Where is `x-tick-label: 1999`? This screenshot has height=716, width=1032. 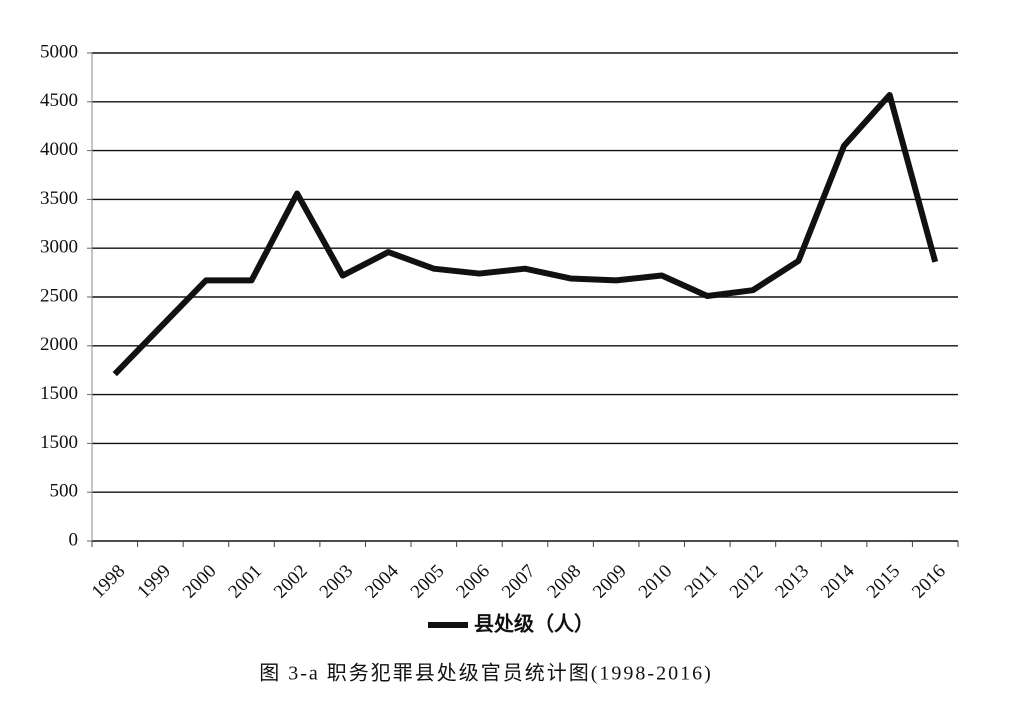 x-tick-label: 1999 is located at coordinates (154, 582).